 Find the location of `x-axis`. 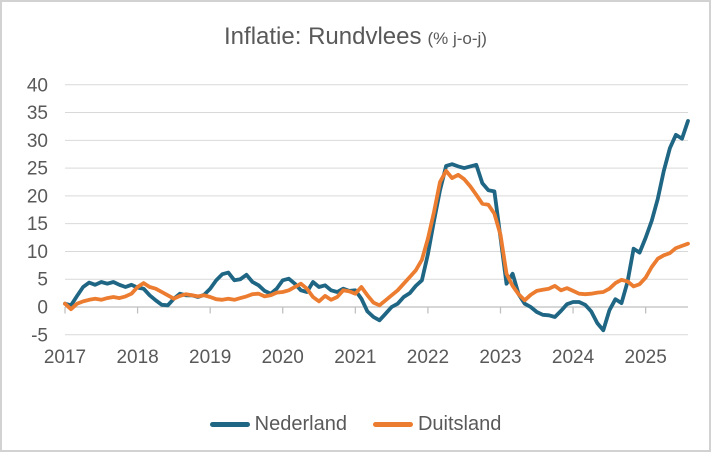

x-axis is located at coordinates (376, 310).